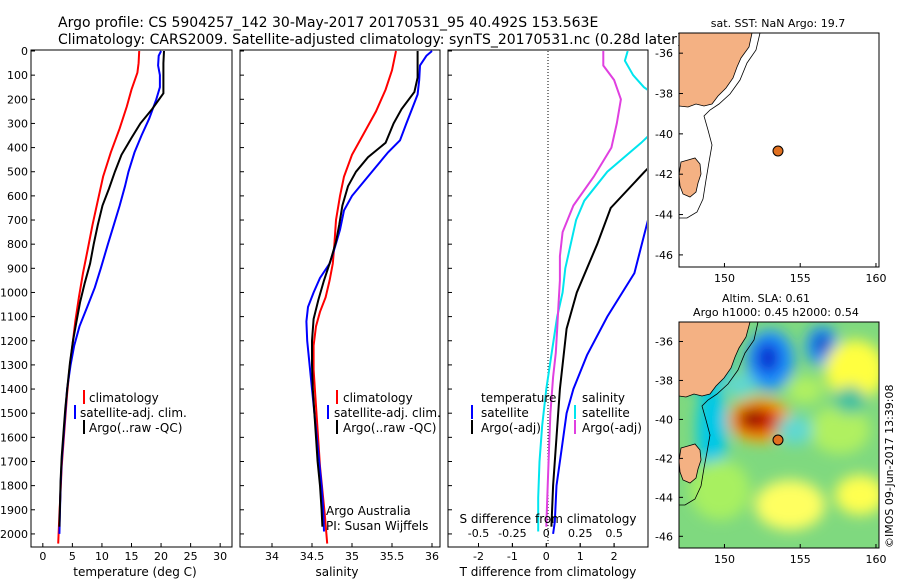  Describe the element at coordinates (505, 413) in the screenshot. I see `legend-temp-satellite: satellite` at that location.